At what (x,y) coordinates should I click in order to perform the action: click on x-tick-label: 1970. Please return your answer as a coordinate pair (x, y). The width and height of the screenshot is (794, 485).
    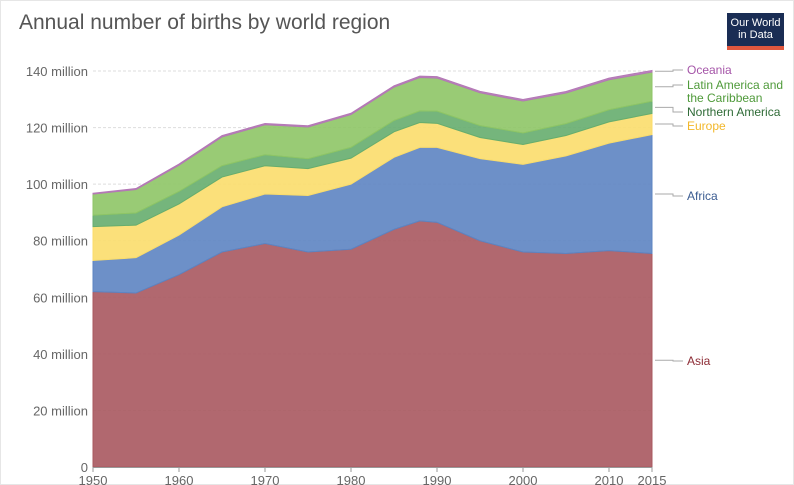
    Looking at the image, I should click on (265, 479).